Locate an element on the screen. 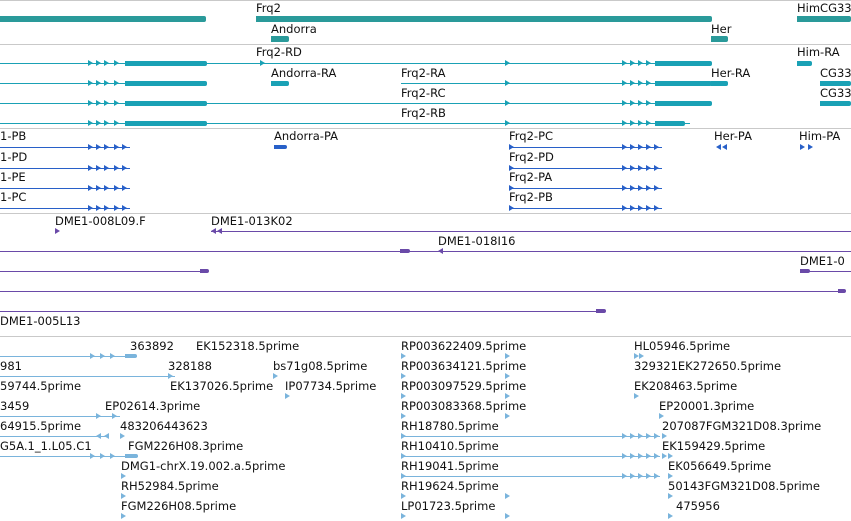  feature-label: EK208463.5prime is located at coordinates (686, 386).